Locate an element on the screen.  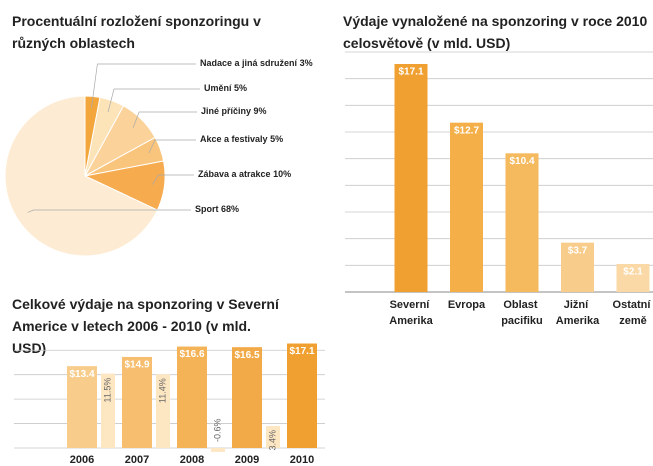
x-tick-label: 2006 is located at coordinates (82, 460).